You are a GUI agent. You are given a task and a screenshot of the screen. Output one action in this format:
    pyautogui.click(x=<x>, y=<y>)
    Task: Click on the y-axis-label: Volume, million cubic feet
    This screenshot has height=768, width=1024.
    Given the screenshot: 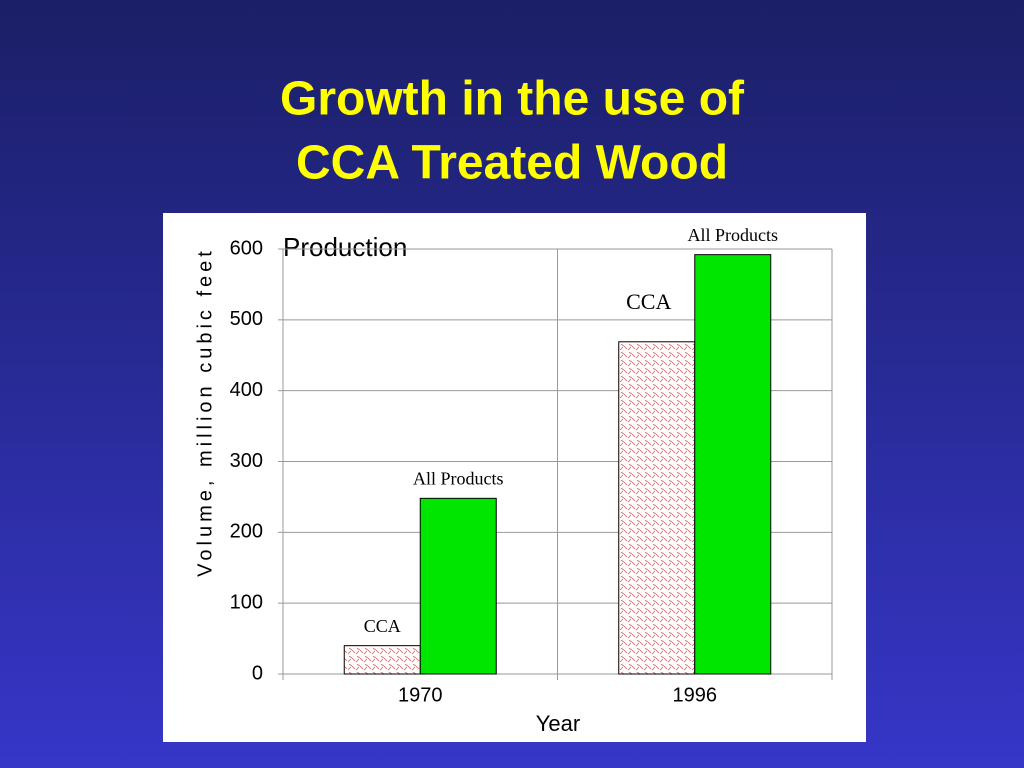 What is the action you would take?
    pyautogui.click(x=205, y=412)
    